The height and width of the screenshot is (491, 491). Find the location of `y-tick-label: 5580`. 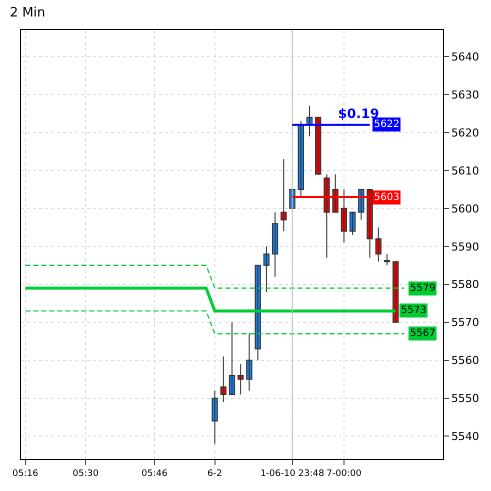

y-tick-label: 5580 is located at coordinates (465, 285).